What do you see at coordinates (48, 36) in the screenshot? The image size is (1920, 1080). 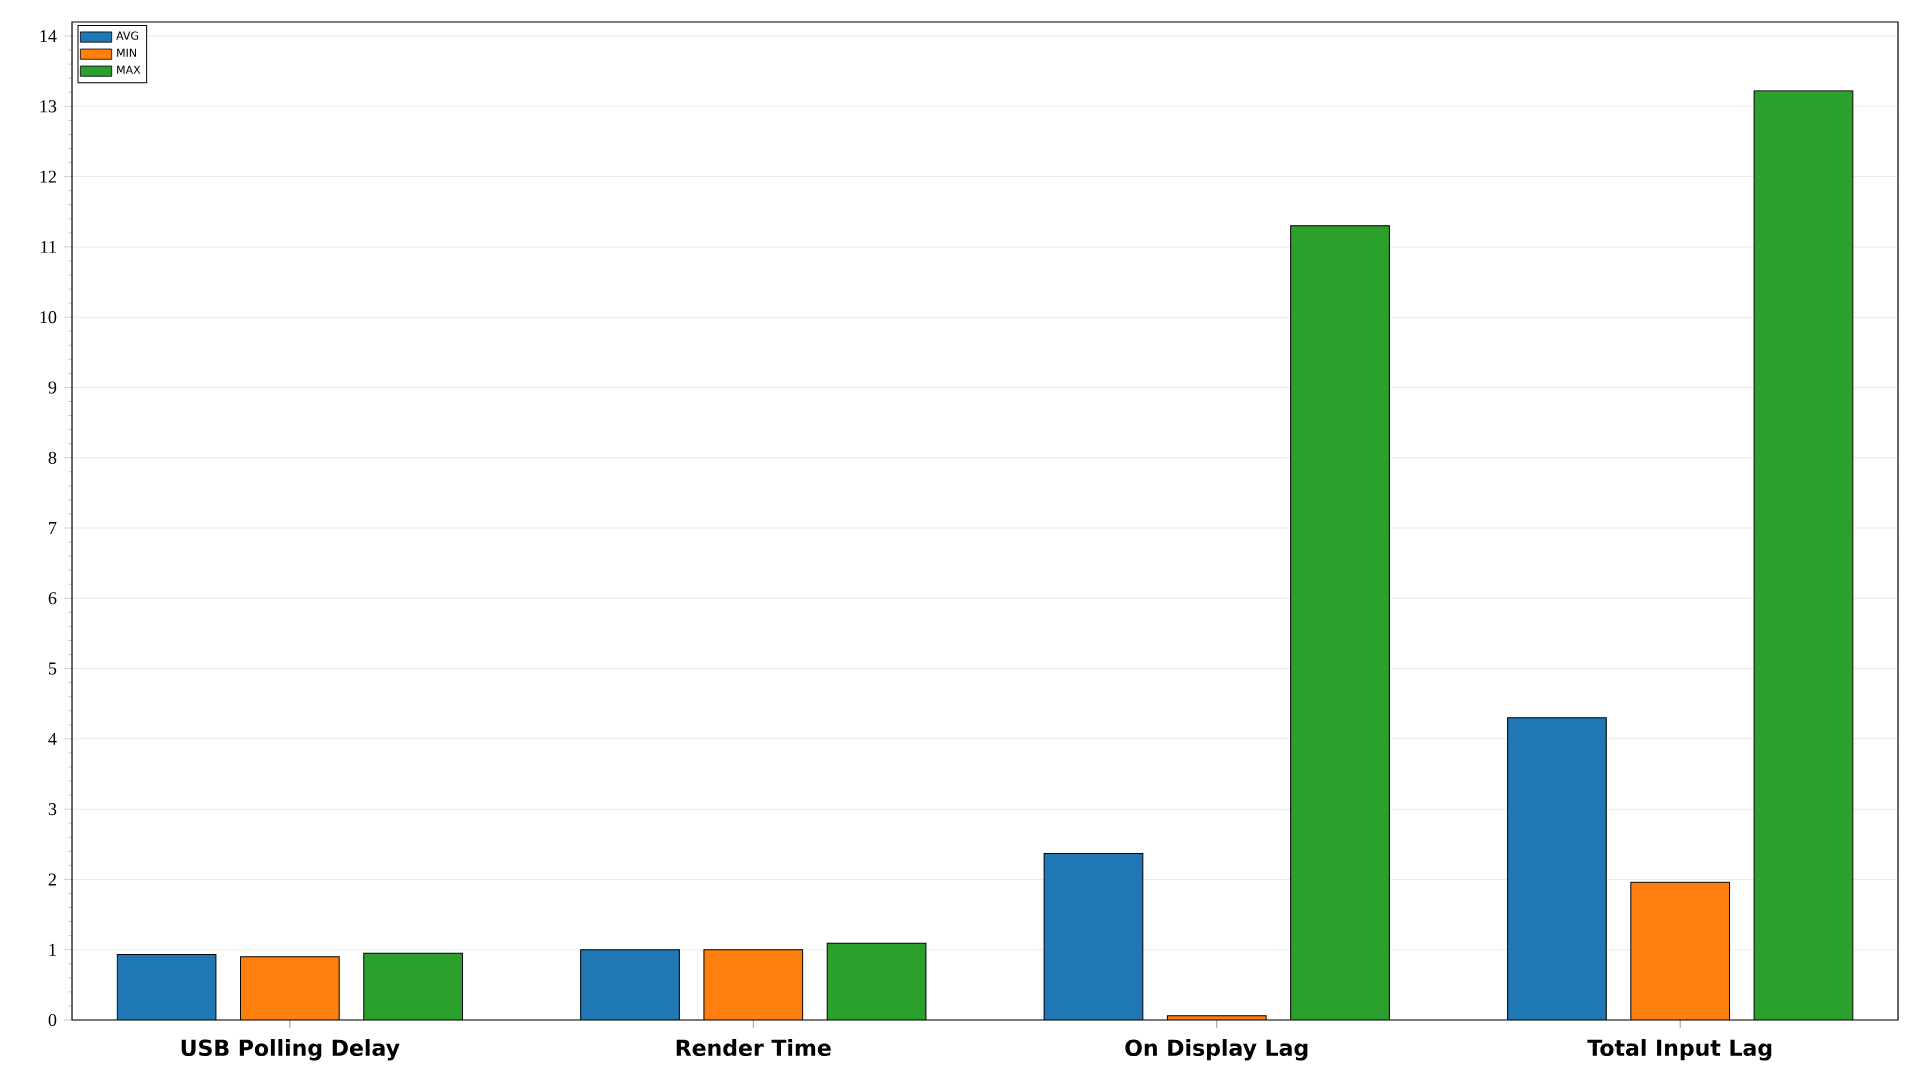 I see `y-tick-label: 14` at bounding box center [48, 36].